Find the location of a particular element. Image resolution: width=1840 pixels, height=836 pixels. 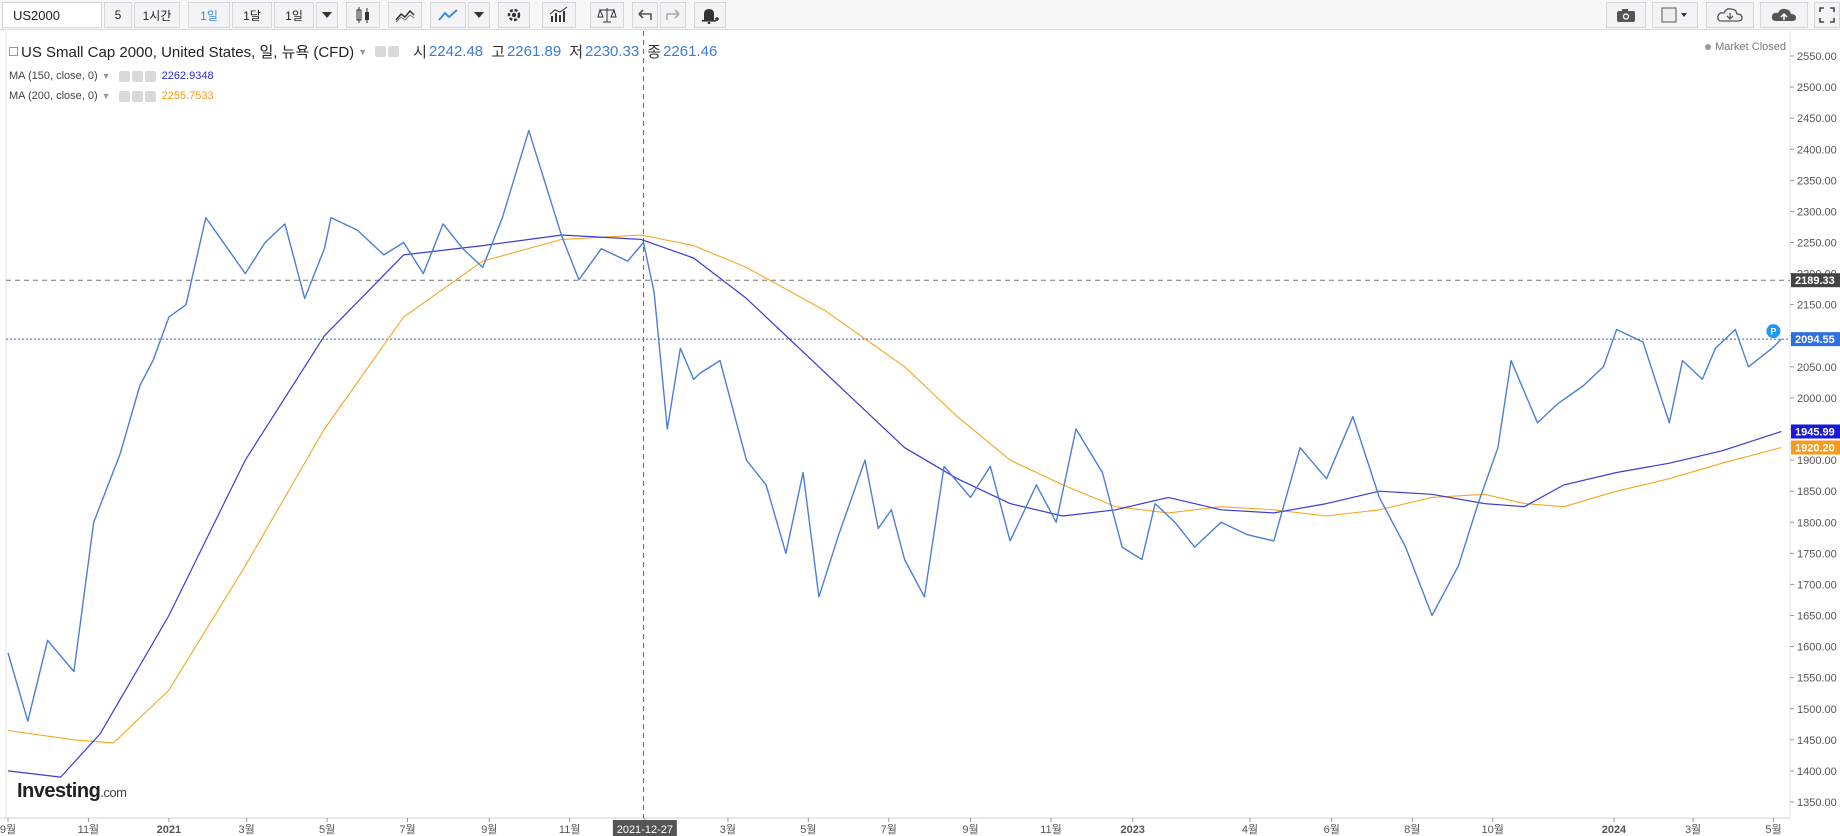

y-tick-label: 2050.00 is located at coordinates (1817, 368).